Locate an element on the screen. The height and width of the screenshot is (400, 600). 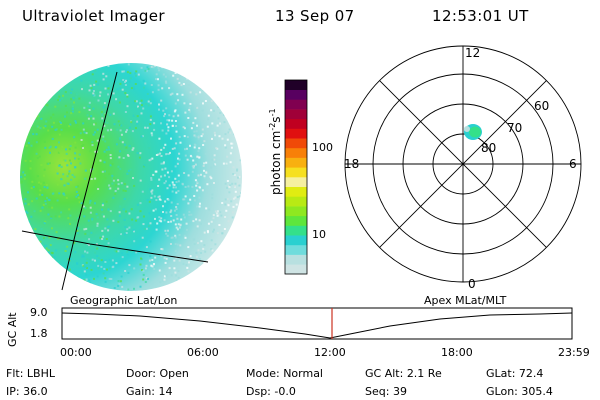
colorbar-frame is located at coordinates (296, 177).